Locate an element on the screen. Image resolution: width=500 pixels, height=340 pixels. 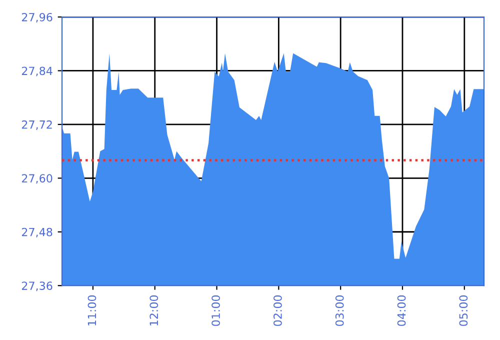
y-tick-label: 27,36 is located at coordinates (37, 287).